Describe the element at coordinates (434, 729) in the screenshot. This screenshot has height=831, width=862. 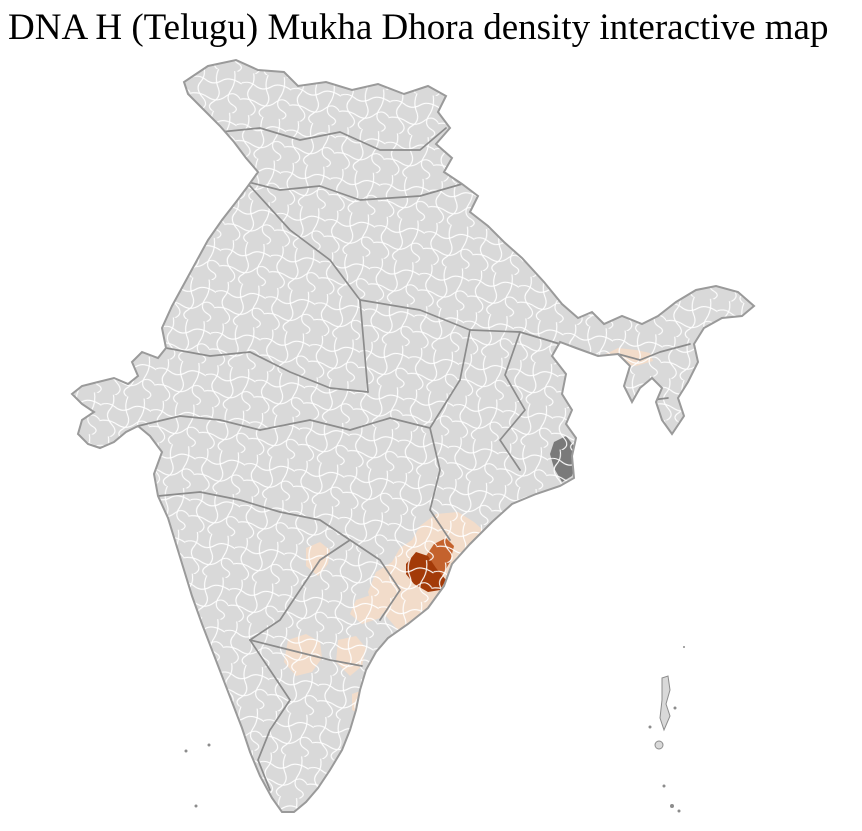
I see `islands` at that location.